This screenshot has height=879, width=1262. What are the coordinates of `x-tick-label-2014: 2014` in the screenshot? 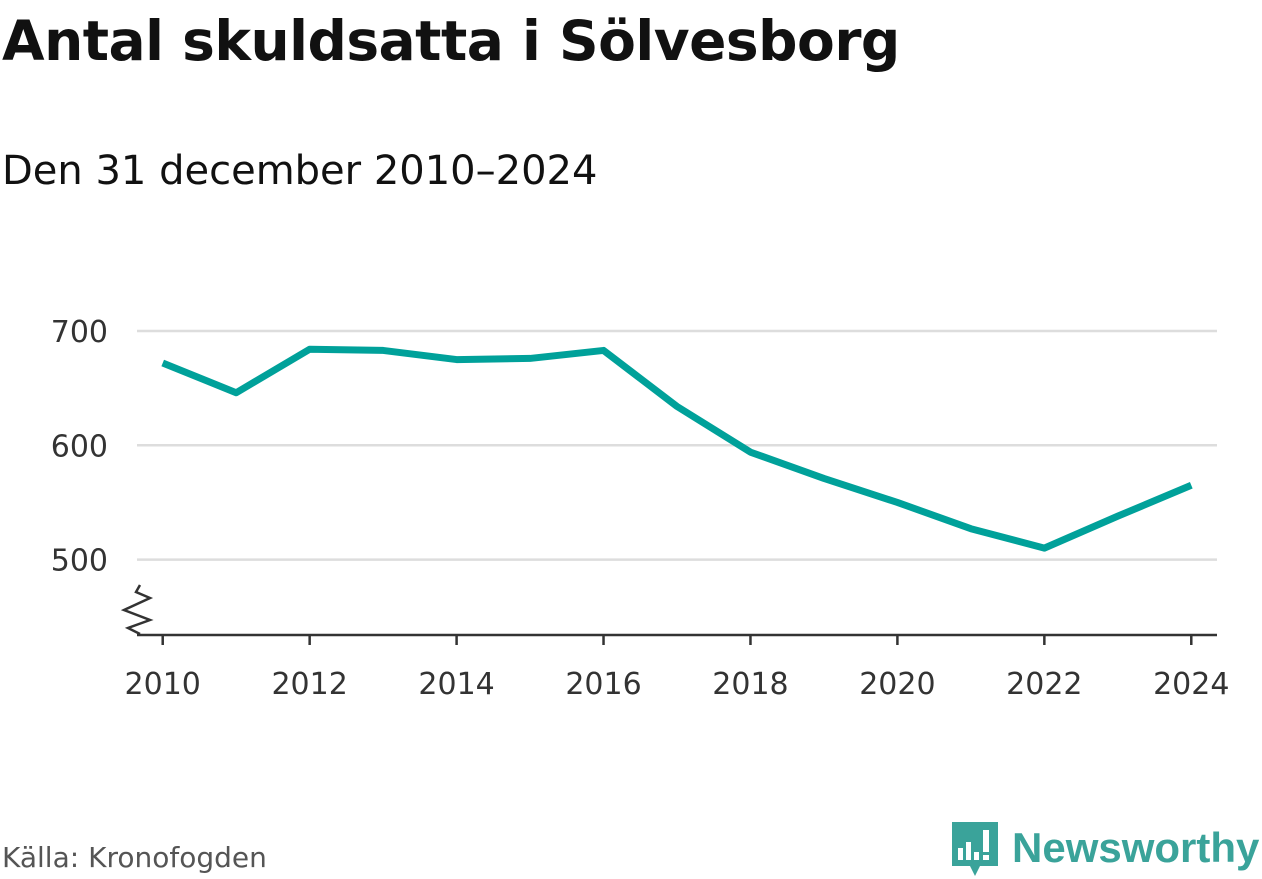 It's located at (456, 684).